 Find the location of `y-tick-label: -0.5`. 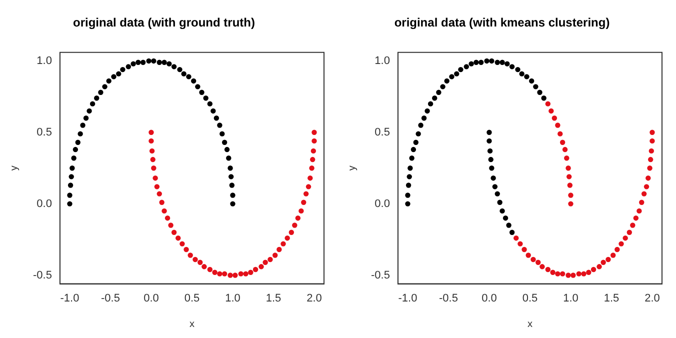

y-tick-label: -0.5 is located at coordinates (42, 275).